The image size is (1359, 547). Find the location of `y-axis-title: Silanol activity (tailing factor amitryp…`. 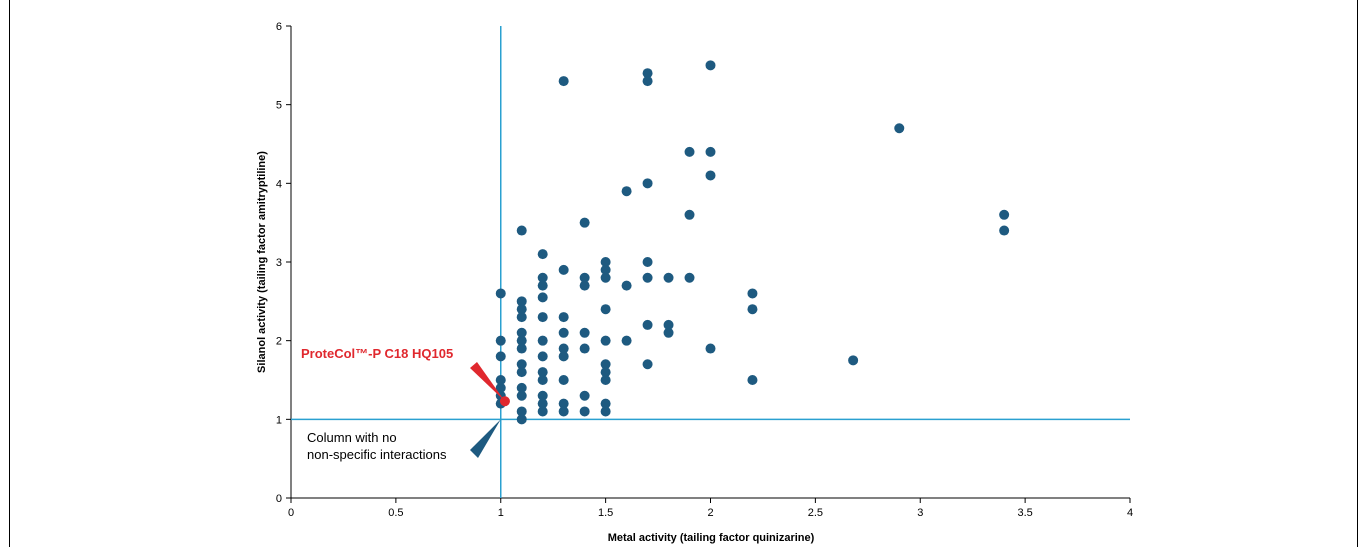

y-axis-title: Silanol activity (tailing factor amitryp… is located at coordinates (262, 262).